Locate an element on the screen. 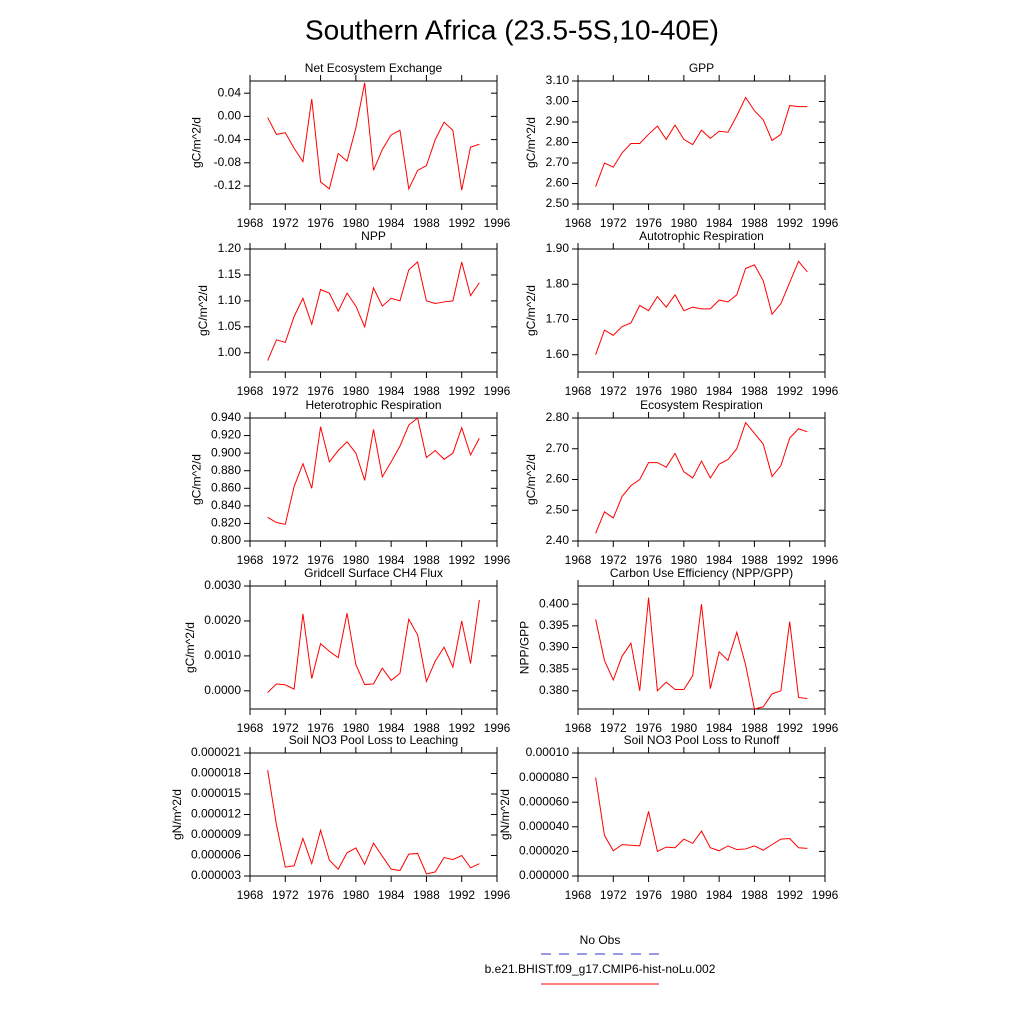 The width and height of the screenshot is (1024, 1029). y-tick-label: -0.12 is located at coordinates (228, 185).